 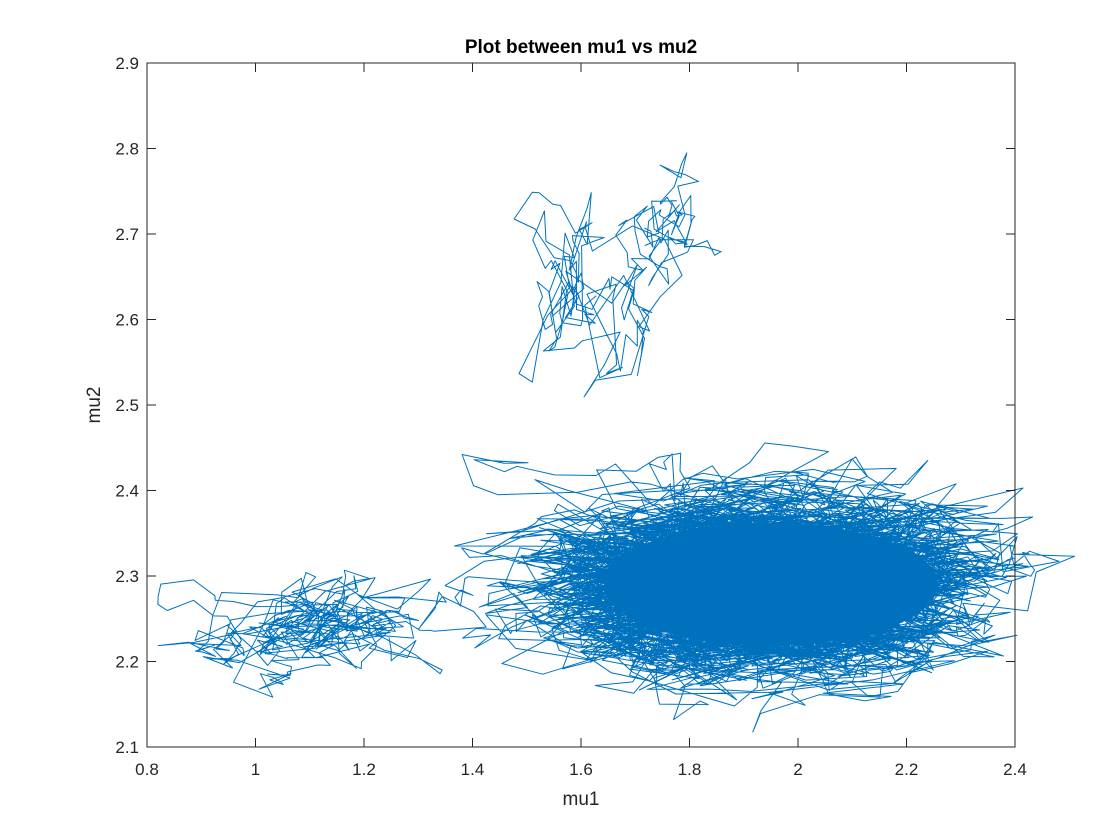 What do you see at coordinates (1015, 769) in the screenshot?
I see `x-tick-label: 2.4` at bounding box center [1015, 769].